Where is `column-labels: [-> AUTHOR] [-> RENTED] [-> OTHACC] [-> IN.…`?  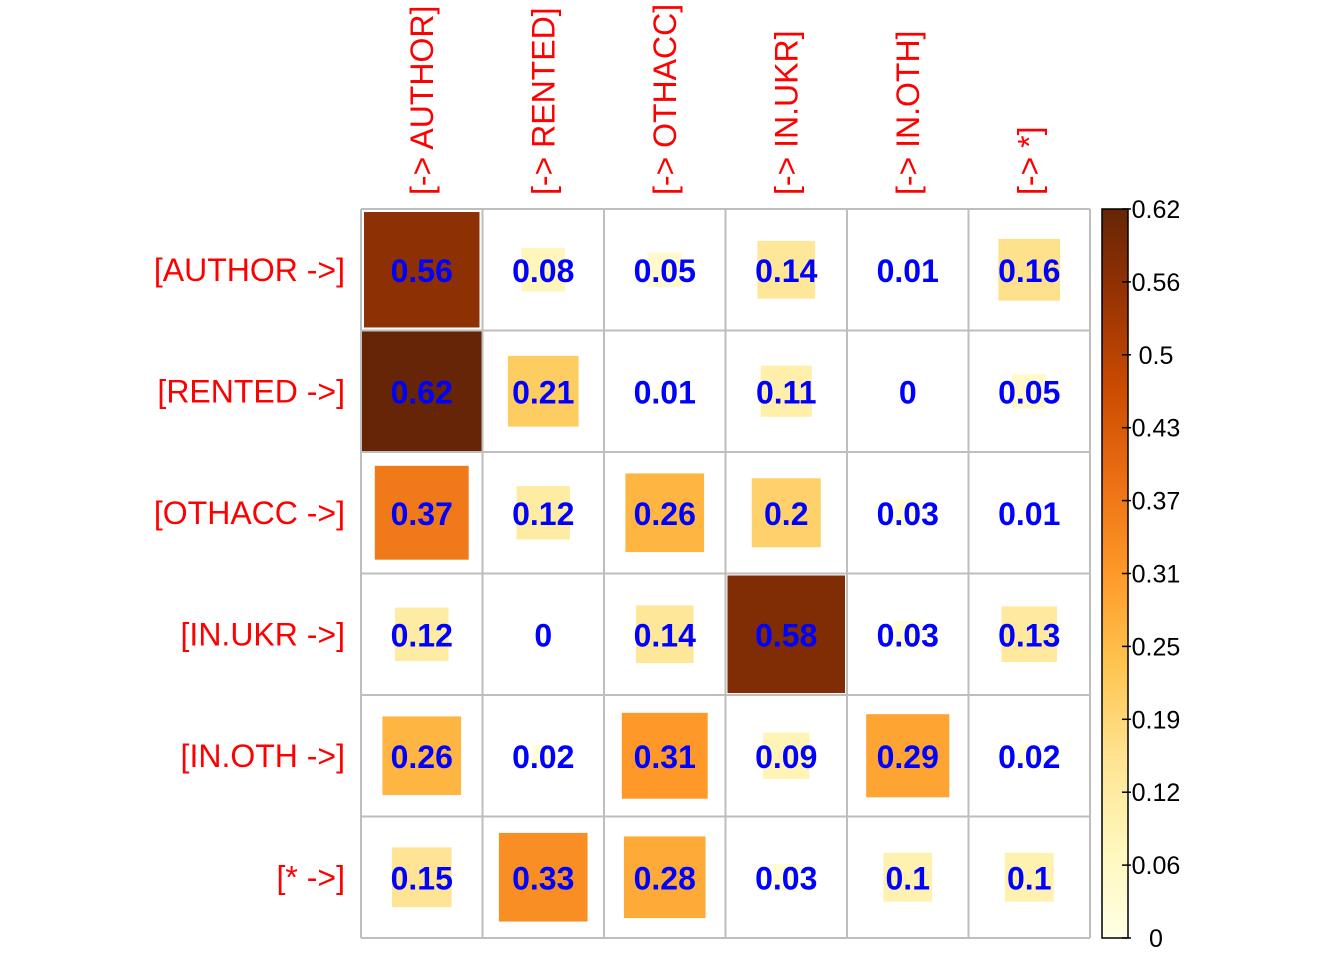 column-labels: [-> AUTHOR] [-> RENTED] [-> OTHACC] [-> IN.… is located at coordinates (726, 99).